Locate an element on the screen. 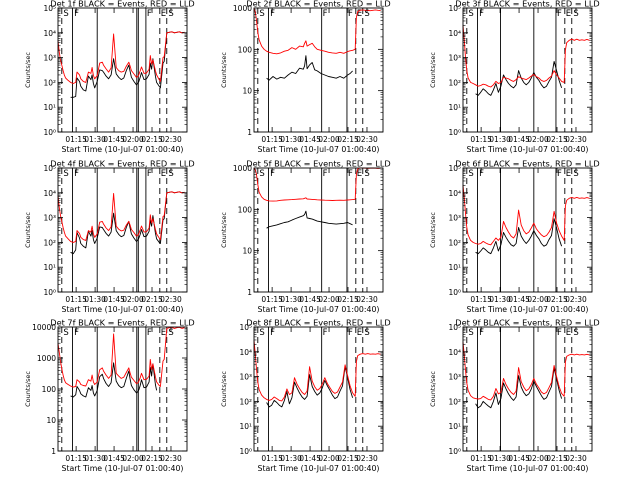 The width and height of the screenshot is (640, 485). chart-title: Det 8f BLACK = Events, RED = LLD is located at coordinates (318, 323).